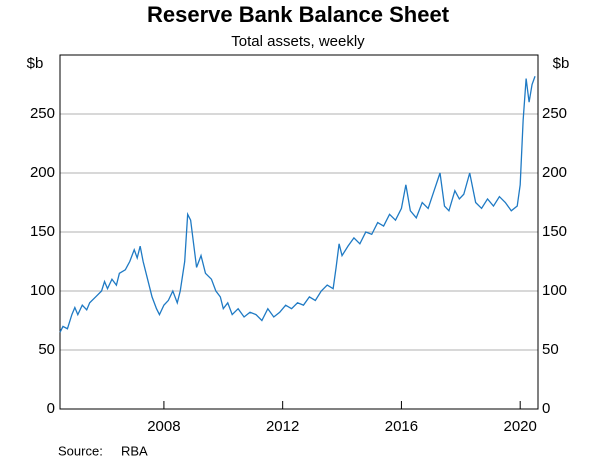 The image size is (597, 470). Describe the element at coordinates (80, 450) in the screenshot. I see `source-label: Source:` at that location.